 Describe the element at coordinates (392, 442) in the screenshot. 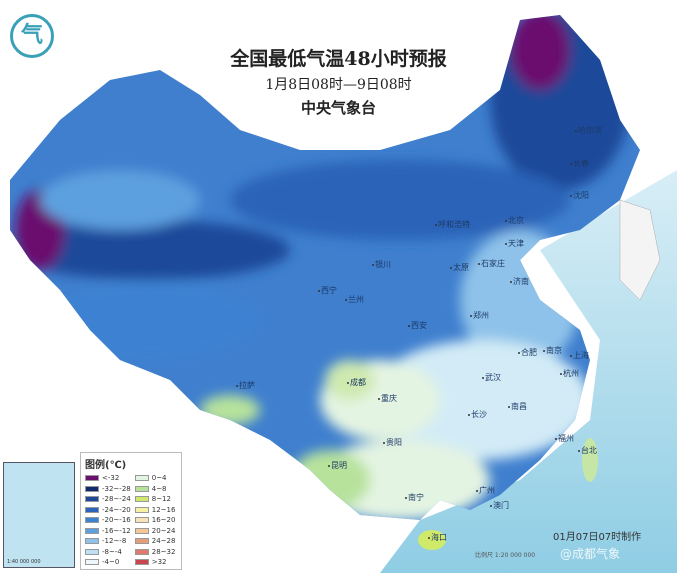

I see `city-label: 贵阳` at that location.